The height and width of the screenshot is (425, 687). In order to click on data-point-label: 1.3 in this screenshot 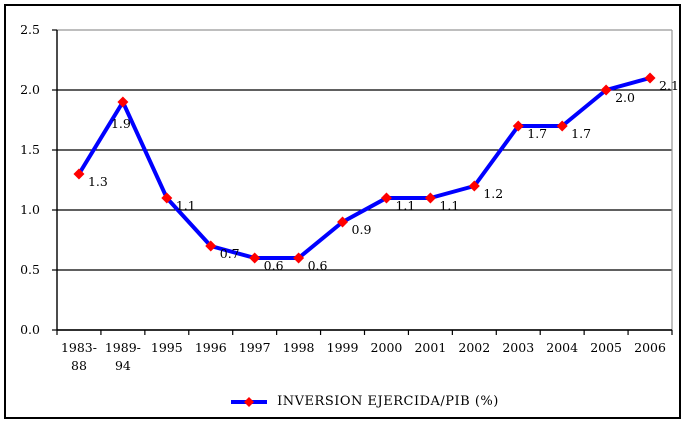, I will do `click(98, 181)`.